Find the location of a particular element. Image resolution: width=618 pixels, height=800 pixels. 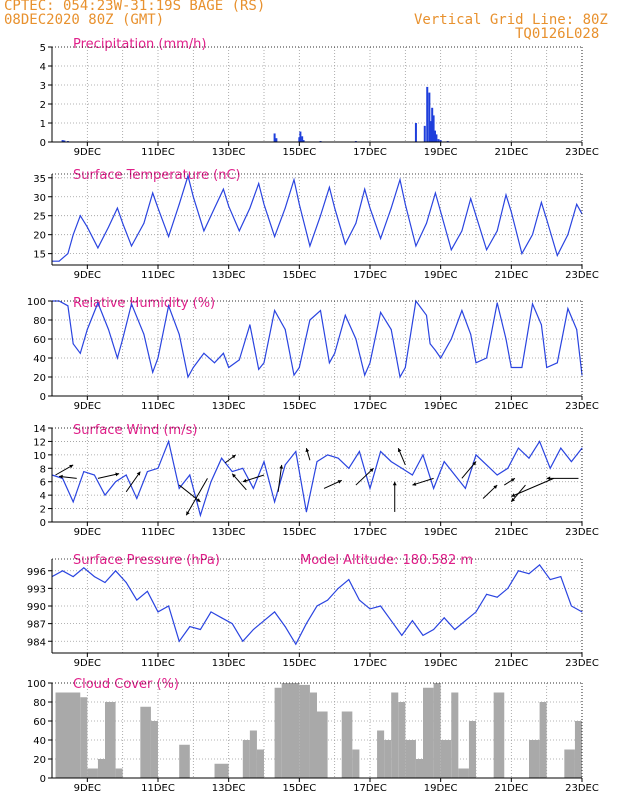

y-tick-label-temp: 35 is located at coordinates (39, 179).